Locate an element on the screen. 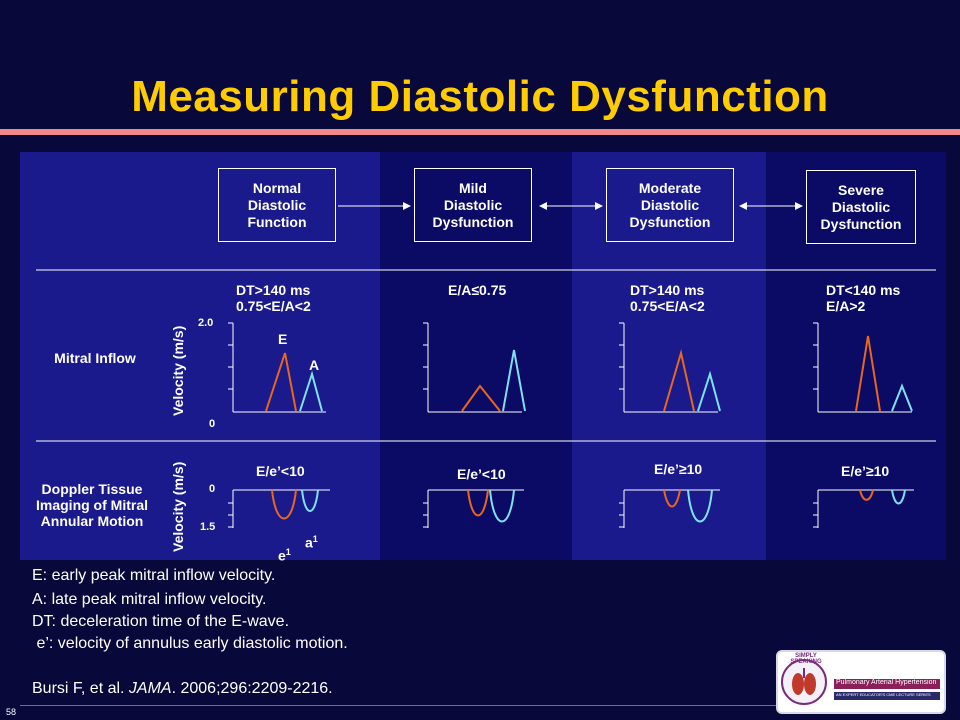 The height and width of the screenshot is (720, 960). stage-moderate-box: Moderate Diastolic Dysfunction is located at coordinates (670, 205).